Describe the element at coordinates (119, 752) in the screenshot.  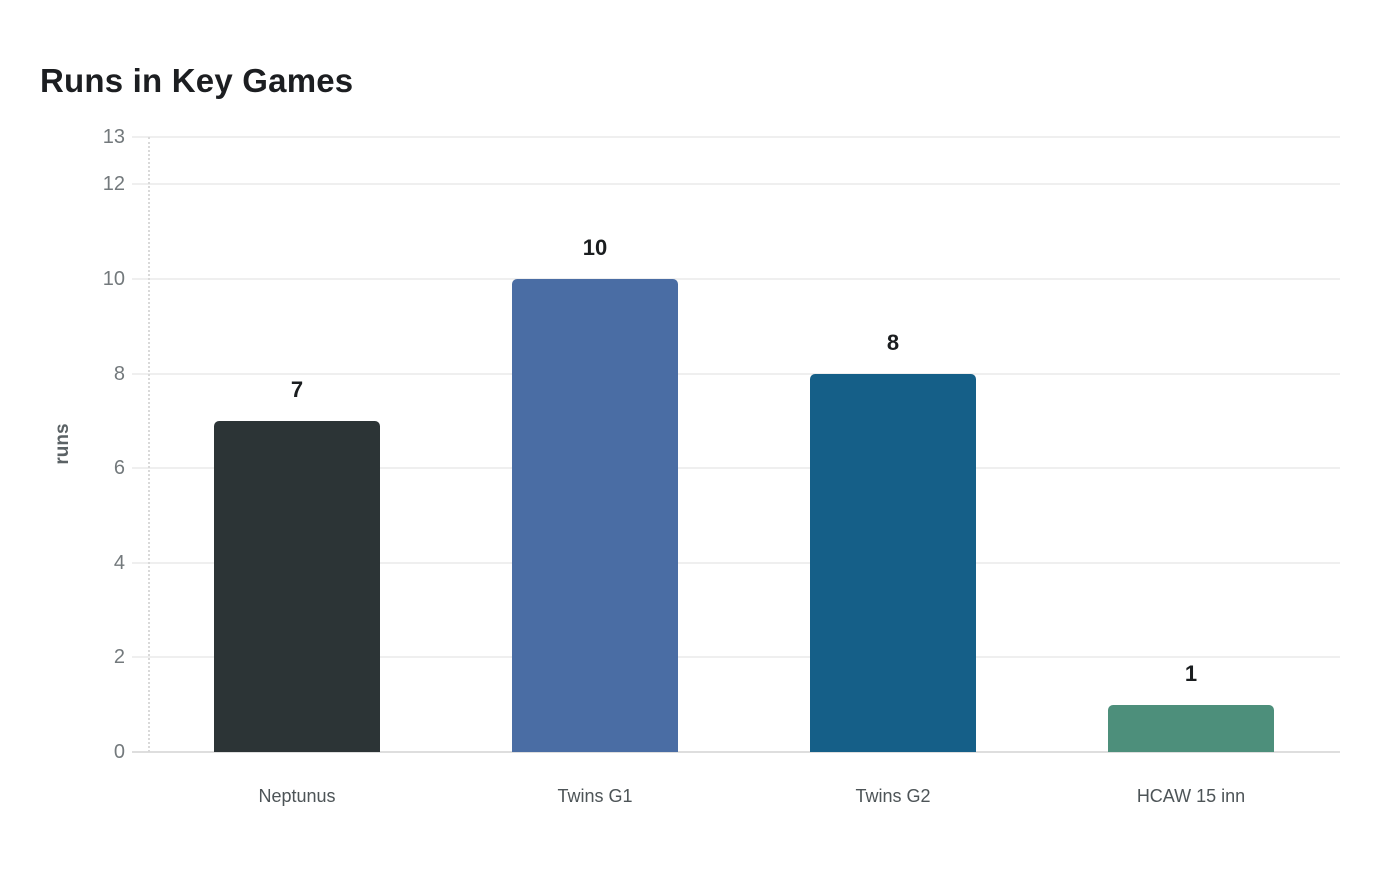
I see `y-tick-label: 0` at that location.